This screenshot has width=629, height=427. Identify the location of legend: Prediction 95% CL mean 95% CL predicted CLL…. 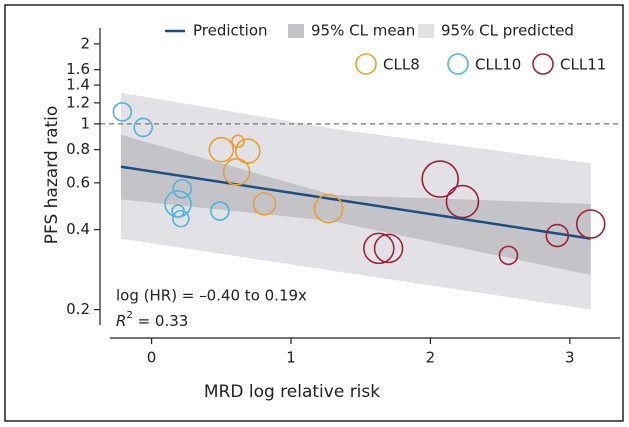
(385, 48).